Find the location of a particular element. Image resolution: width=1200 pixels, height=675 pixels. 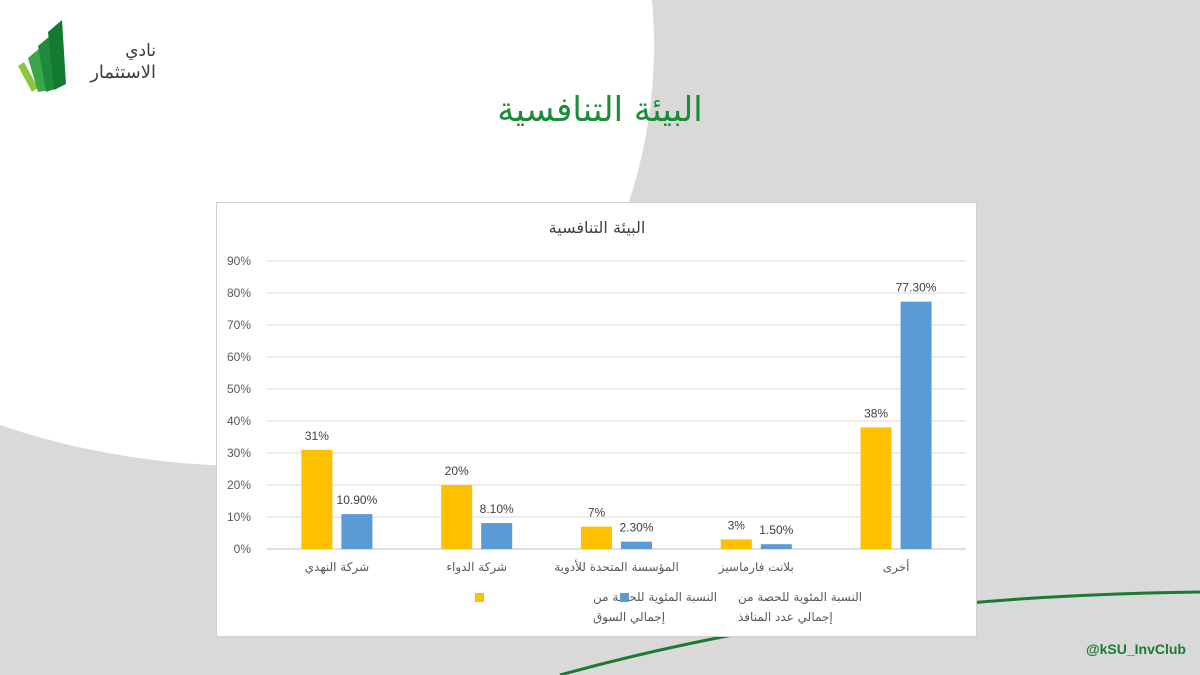

data-label: 2.30% is located at coordinates (636, 528).